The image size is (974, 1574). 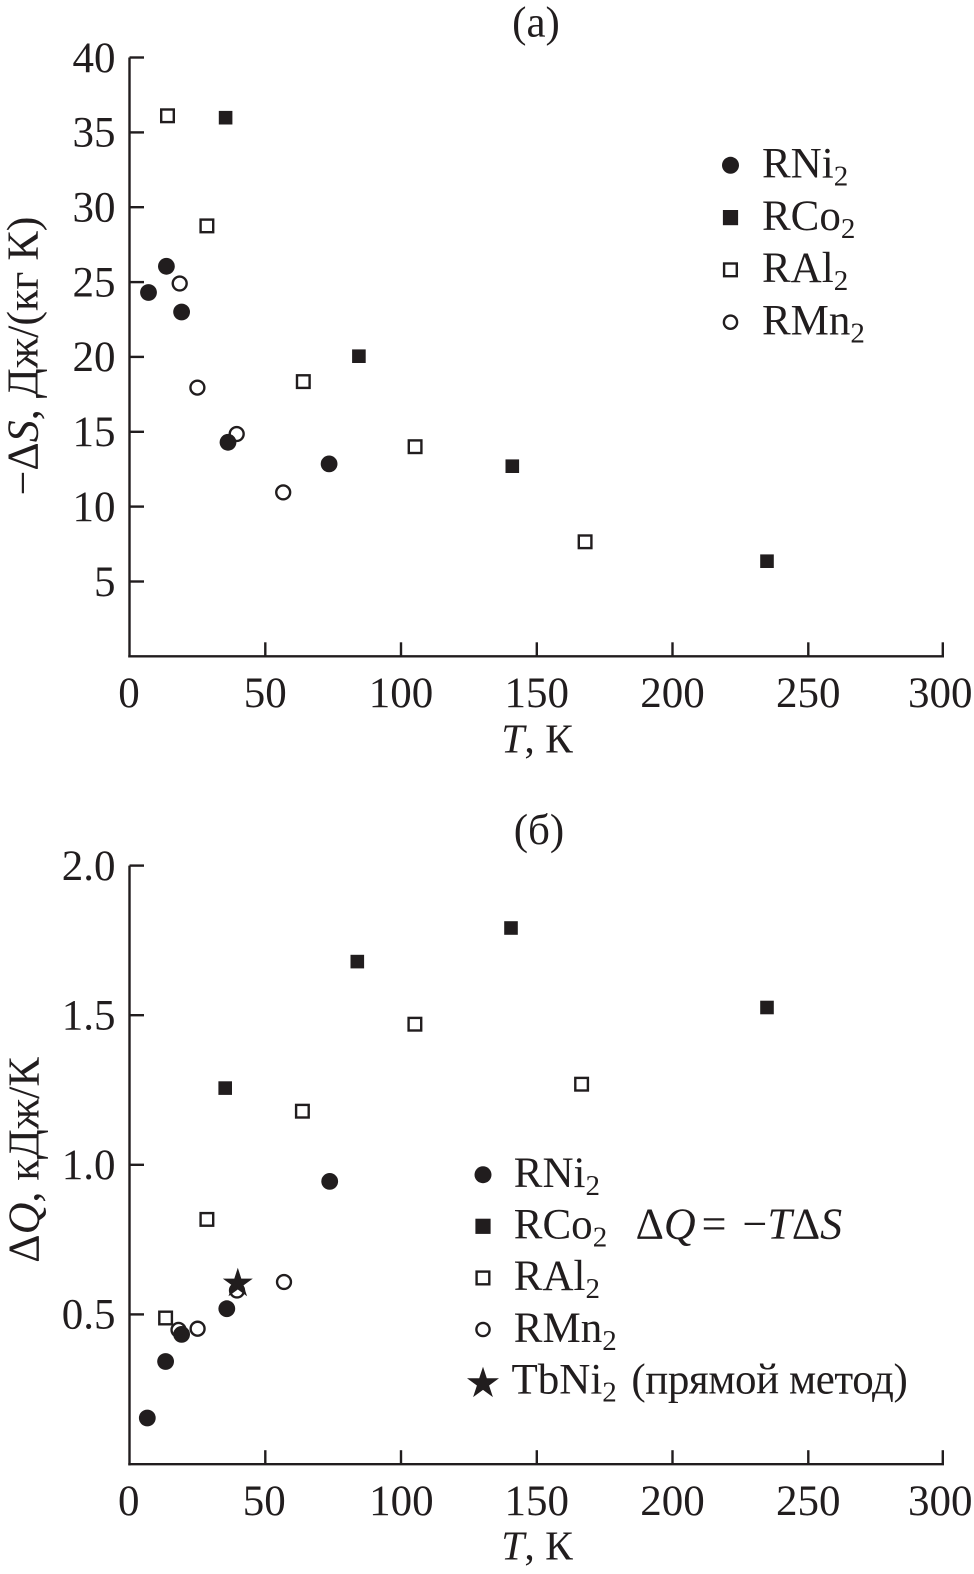 I want to click on svg-text: 1.0, so click(x=89, y=1165).